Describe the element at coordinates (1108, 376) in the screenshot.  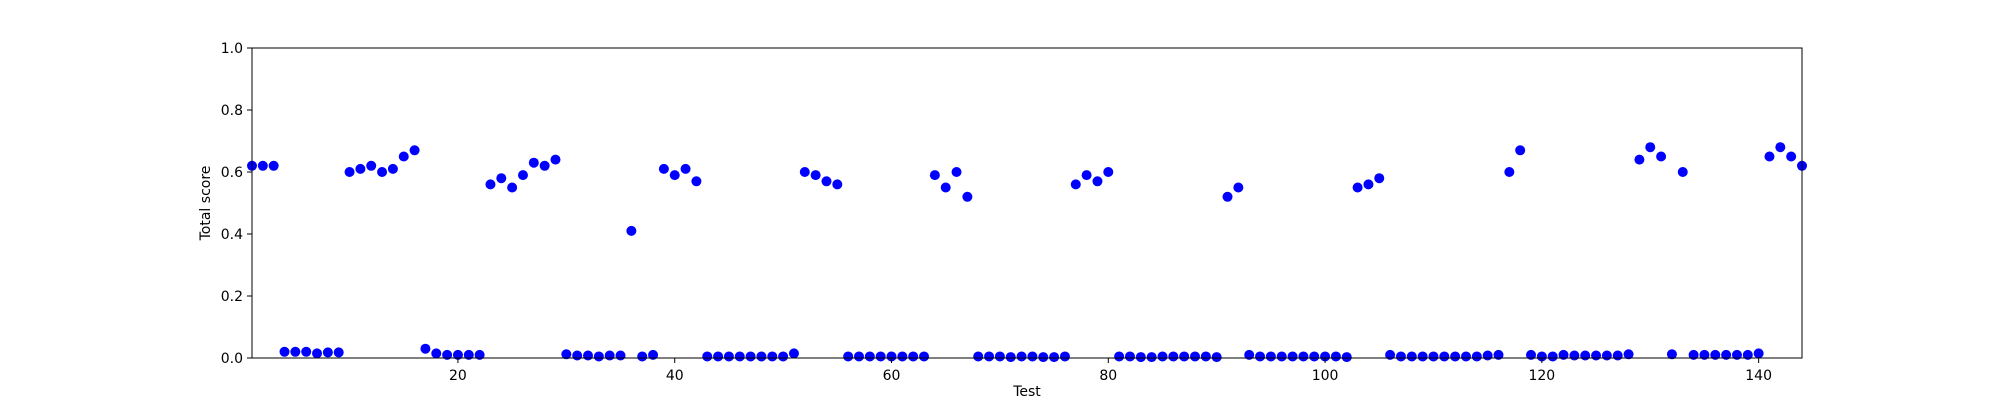
I see `x-tick-label: 80` at that location.